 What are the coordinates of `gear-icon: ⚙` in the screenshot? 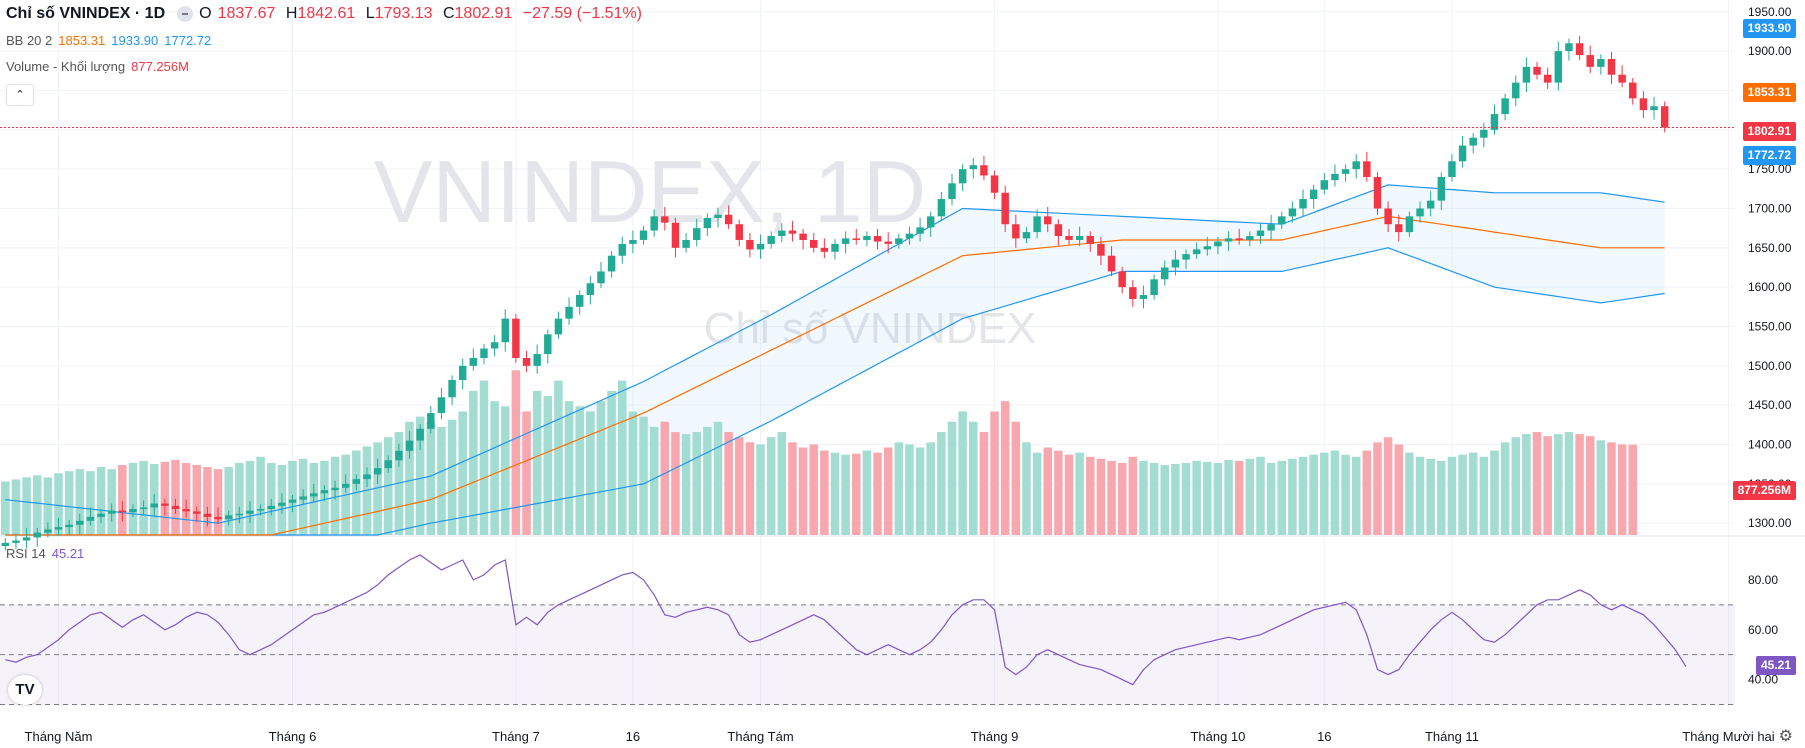 It's located at (1785, 736).